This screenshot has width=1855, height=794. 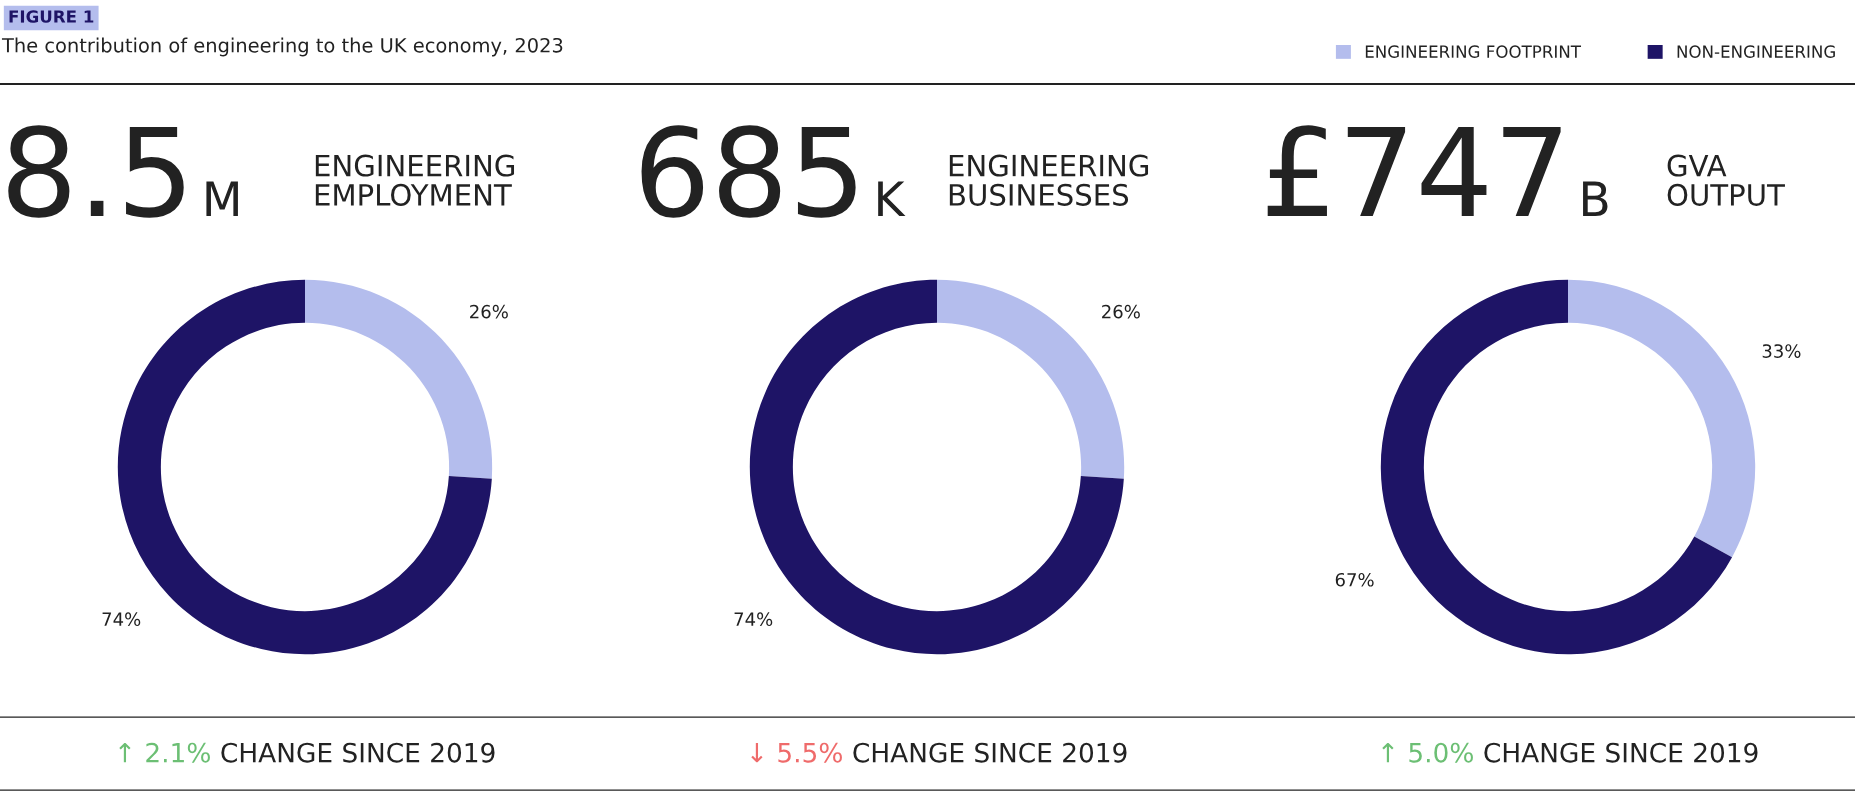 What do you see at coordinates (748, 171) in the screenshot?
I see `text: 685` at bounding box center [748, 171].